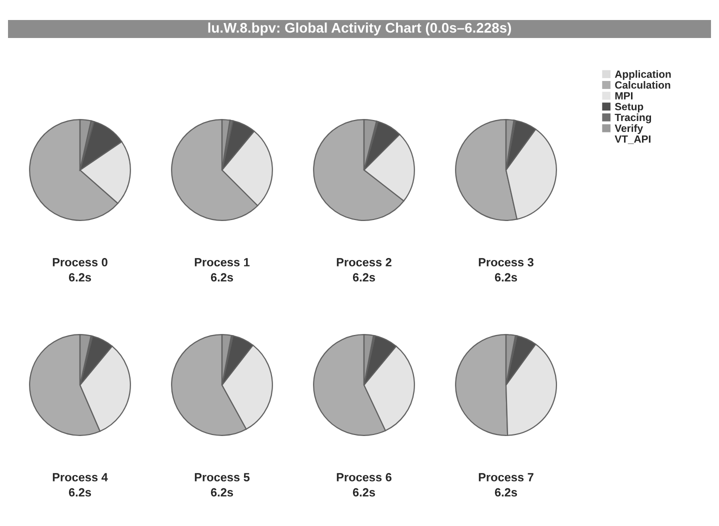  Describe the element at coordinates (364, 262) in the screenshot. I see `text: Process 2` at that location.